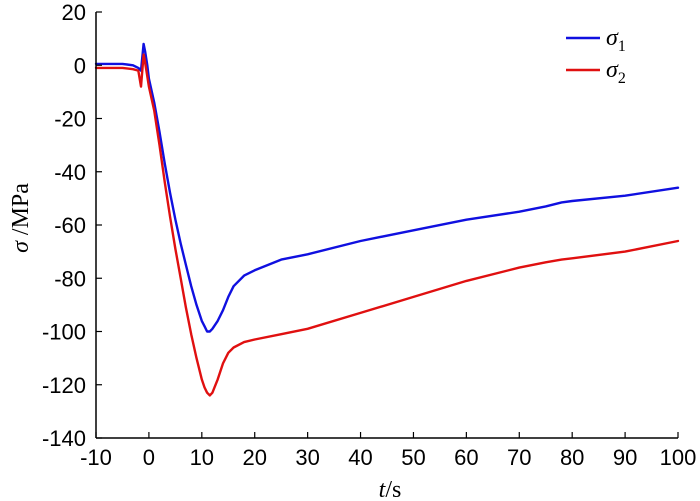 This screenshot has height=501, width=700. I want to click on y-tick-label: -100, so click(64, 332).